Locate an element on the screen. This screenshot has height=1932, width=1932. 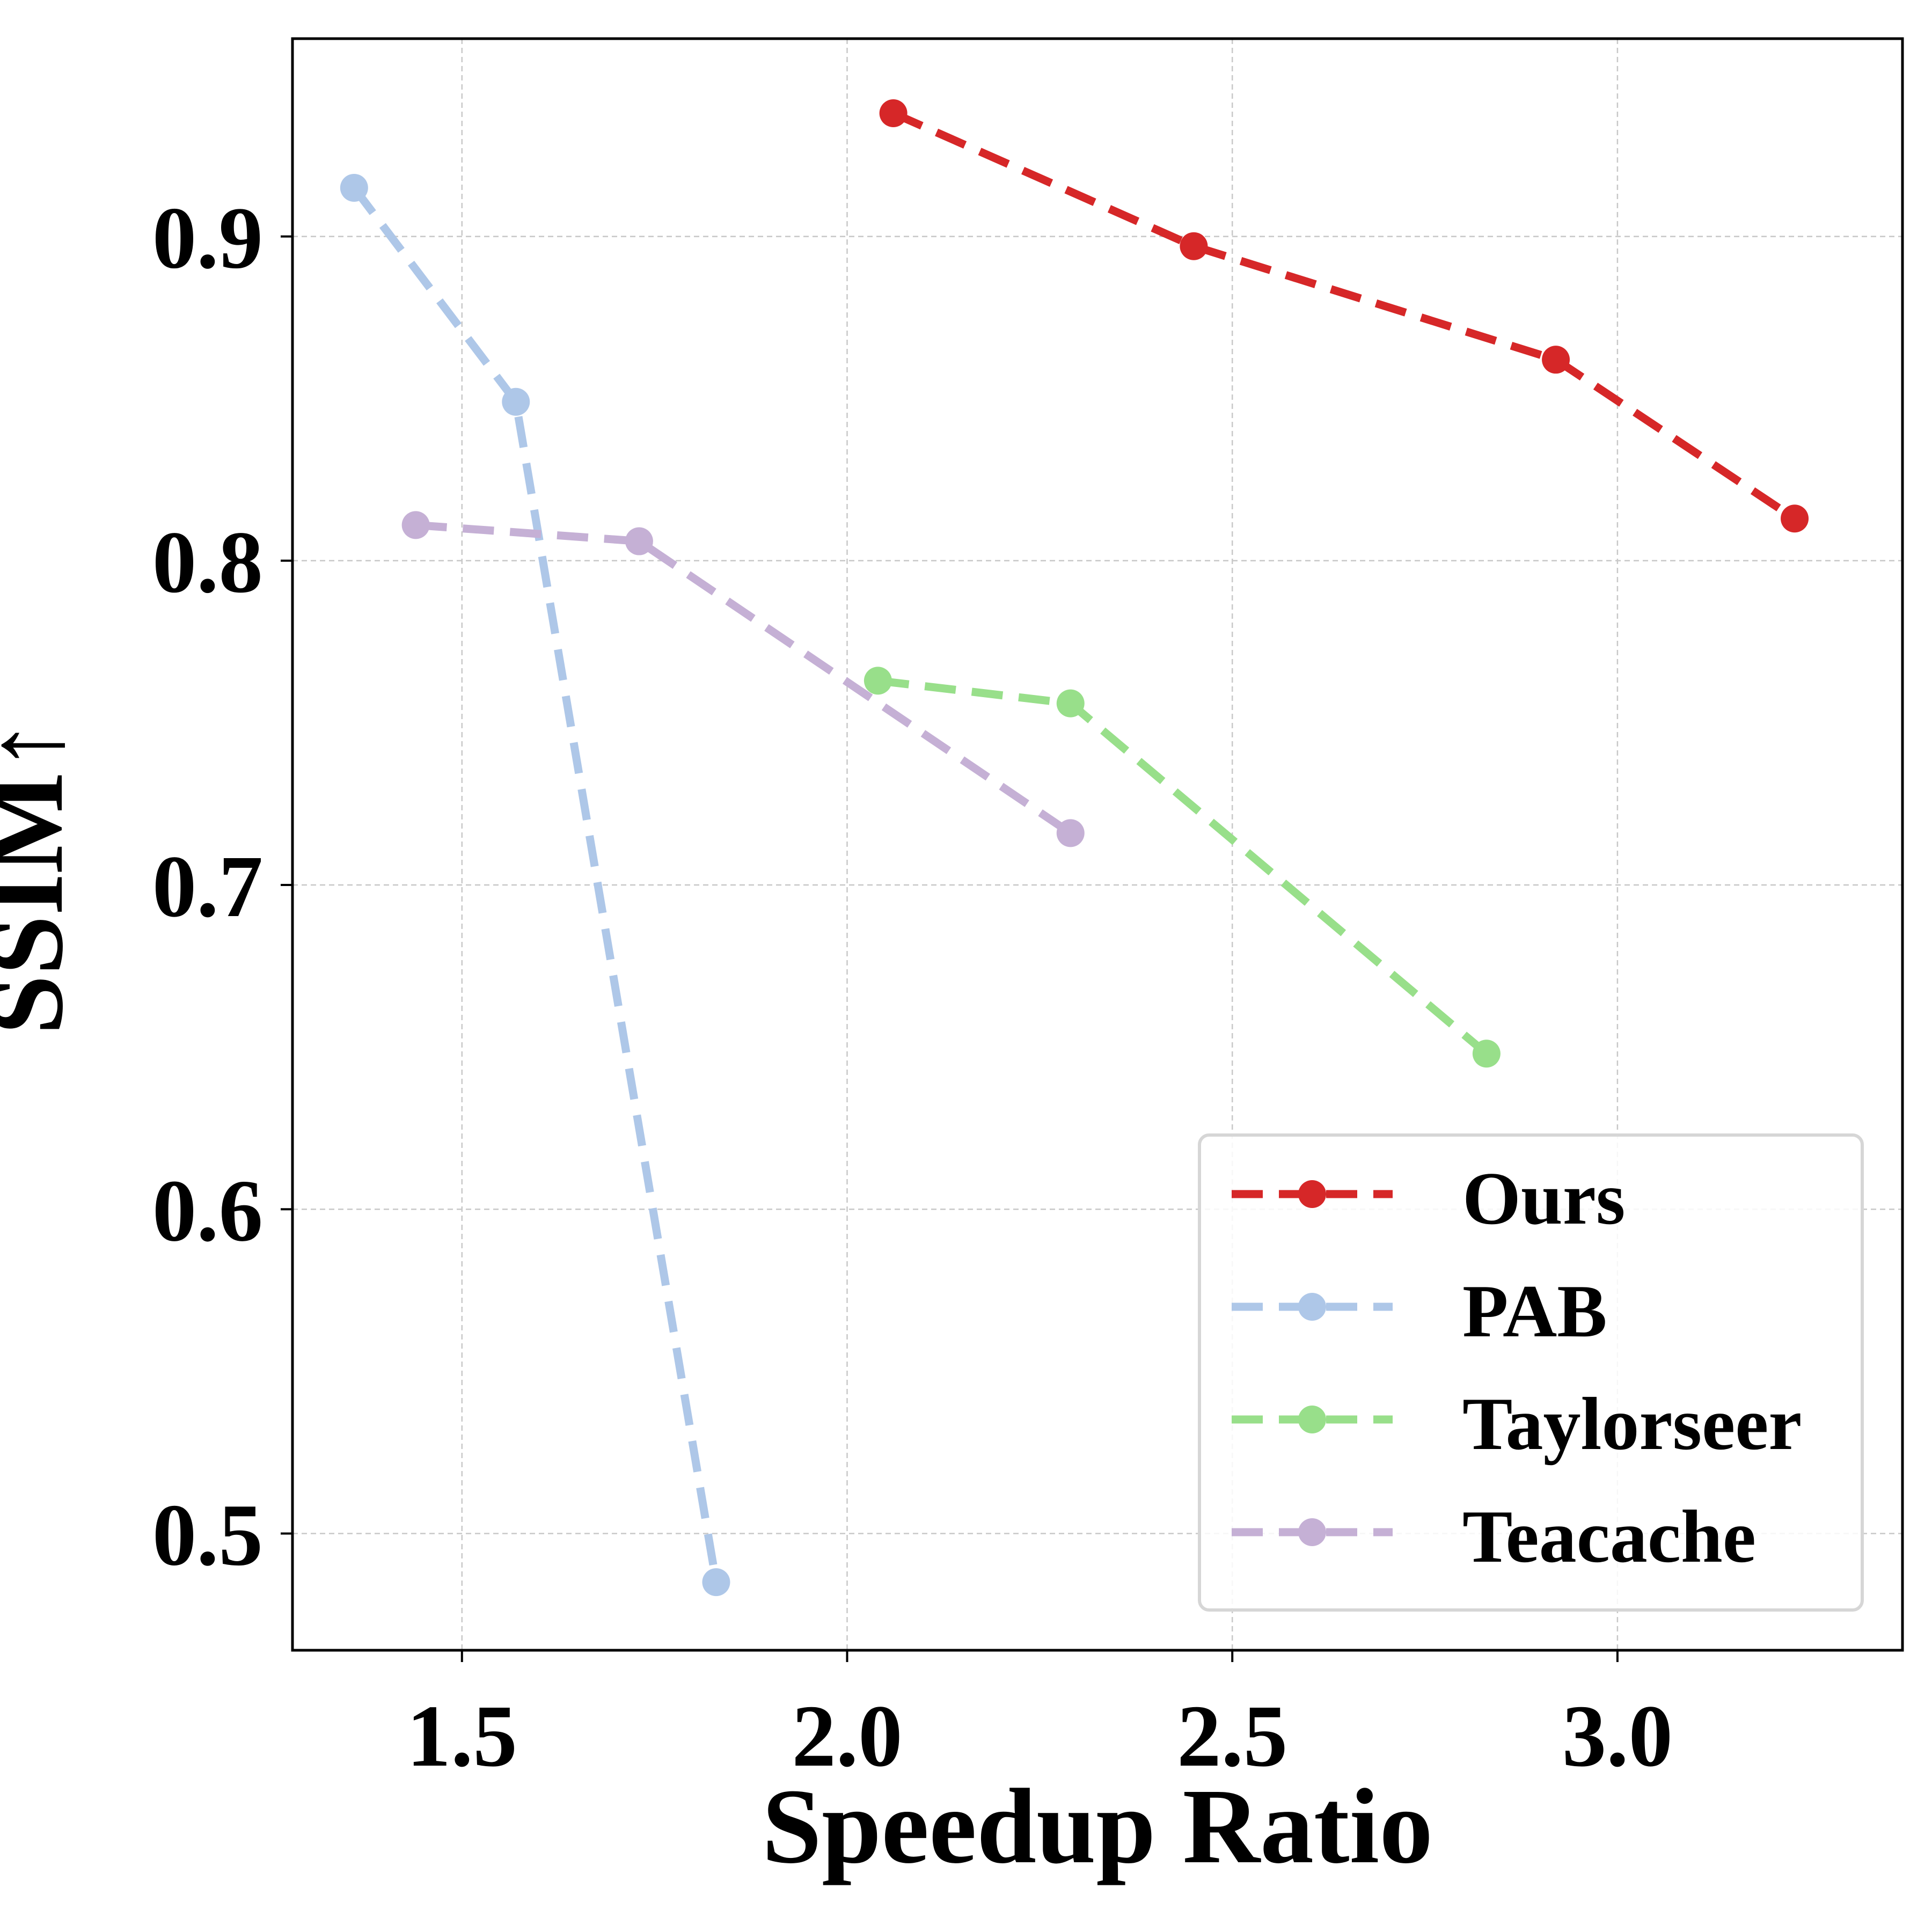
y-axis-label: SSIM↑ is located at coordinates (42, 877).